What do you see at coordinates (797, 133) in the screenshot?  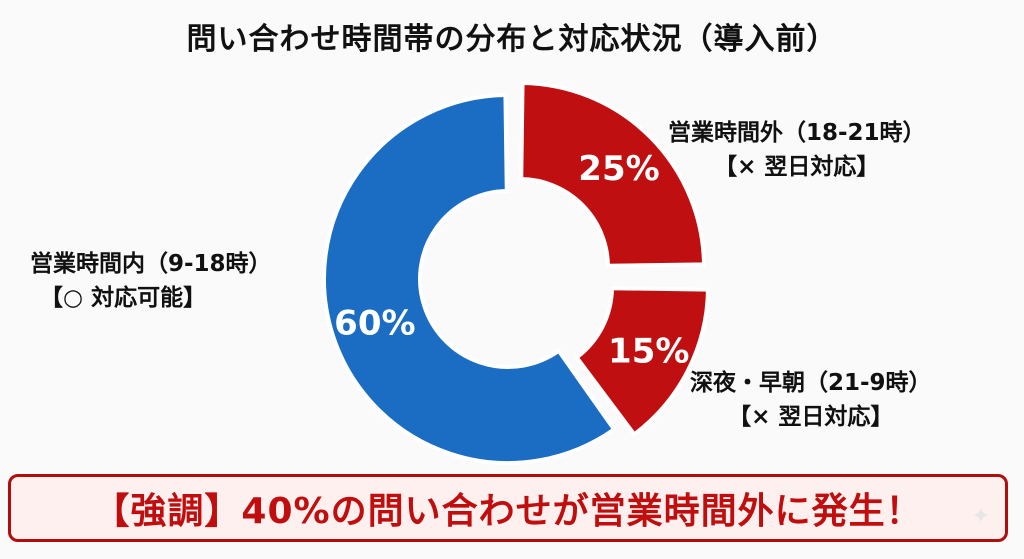 I see `legend-label-after-hours-line1: 営業時間外（18-21時）` at bounding box center [797, 133].